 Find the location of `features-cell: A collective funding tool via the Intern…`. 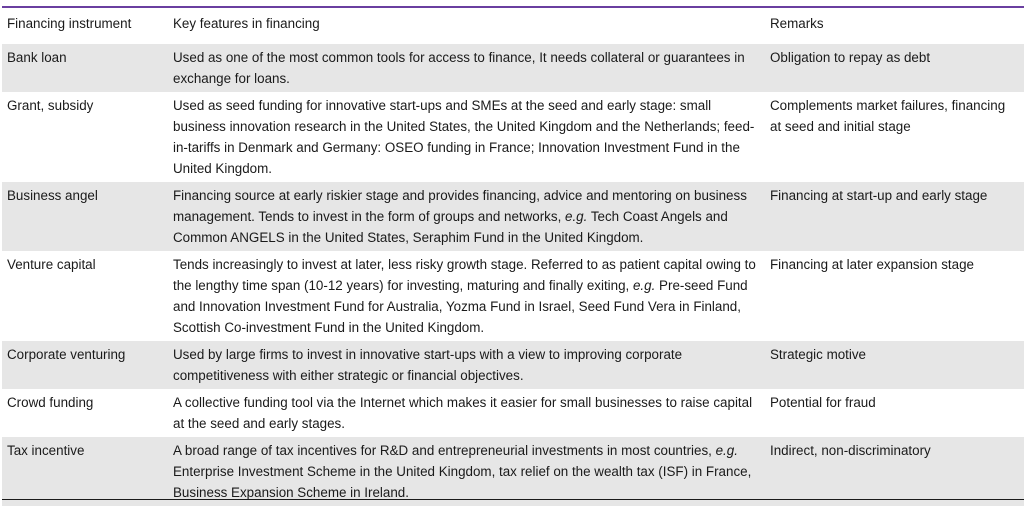

features-cell: A collective funding tool via the Intern… is located at coordinates (466, 413).